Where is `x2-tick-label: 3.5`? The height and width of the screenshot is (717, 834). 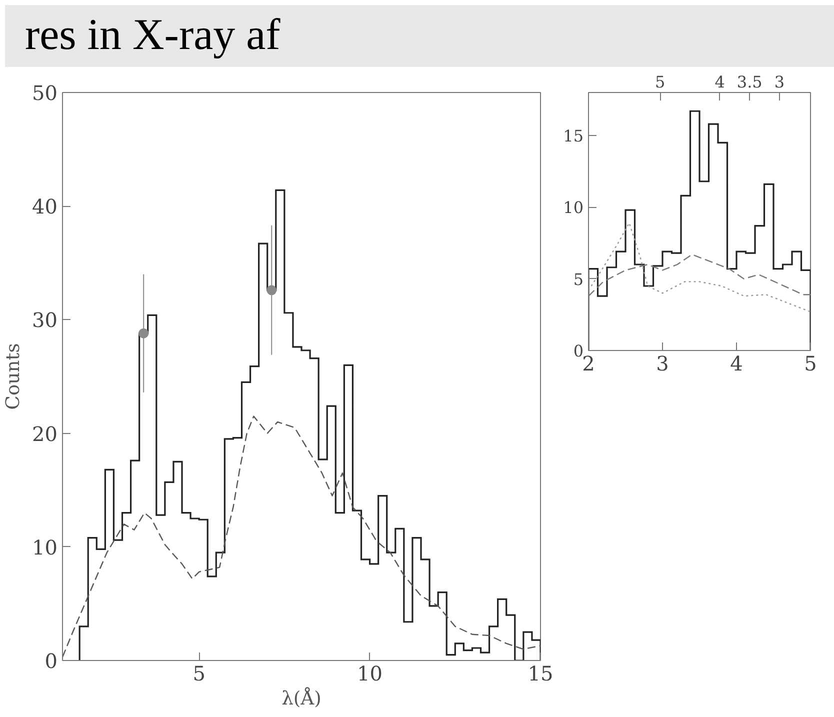
x2-tick-label: 3.5 is located at coordinates (749, 82).